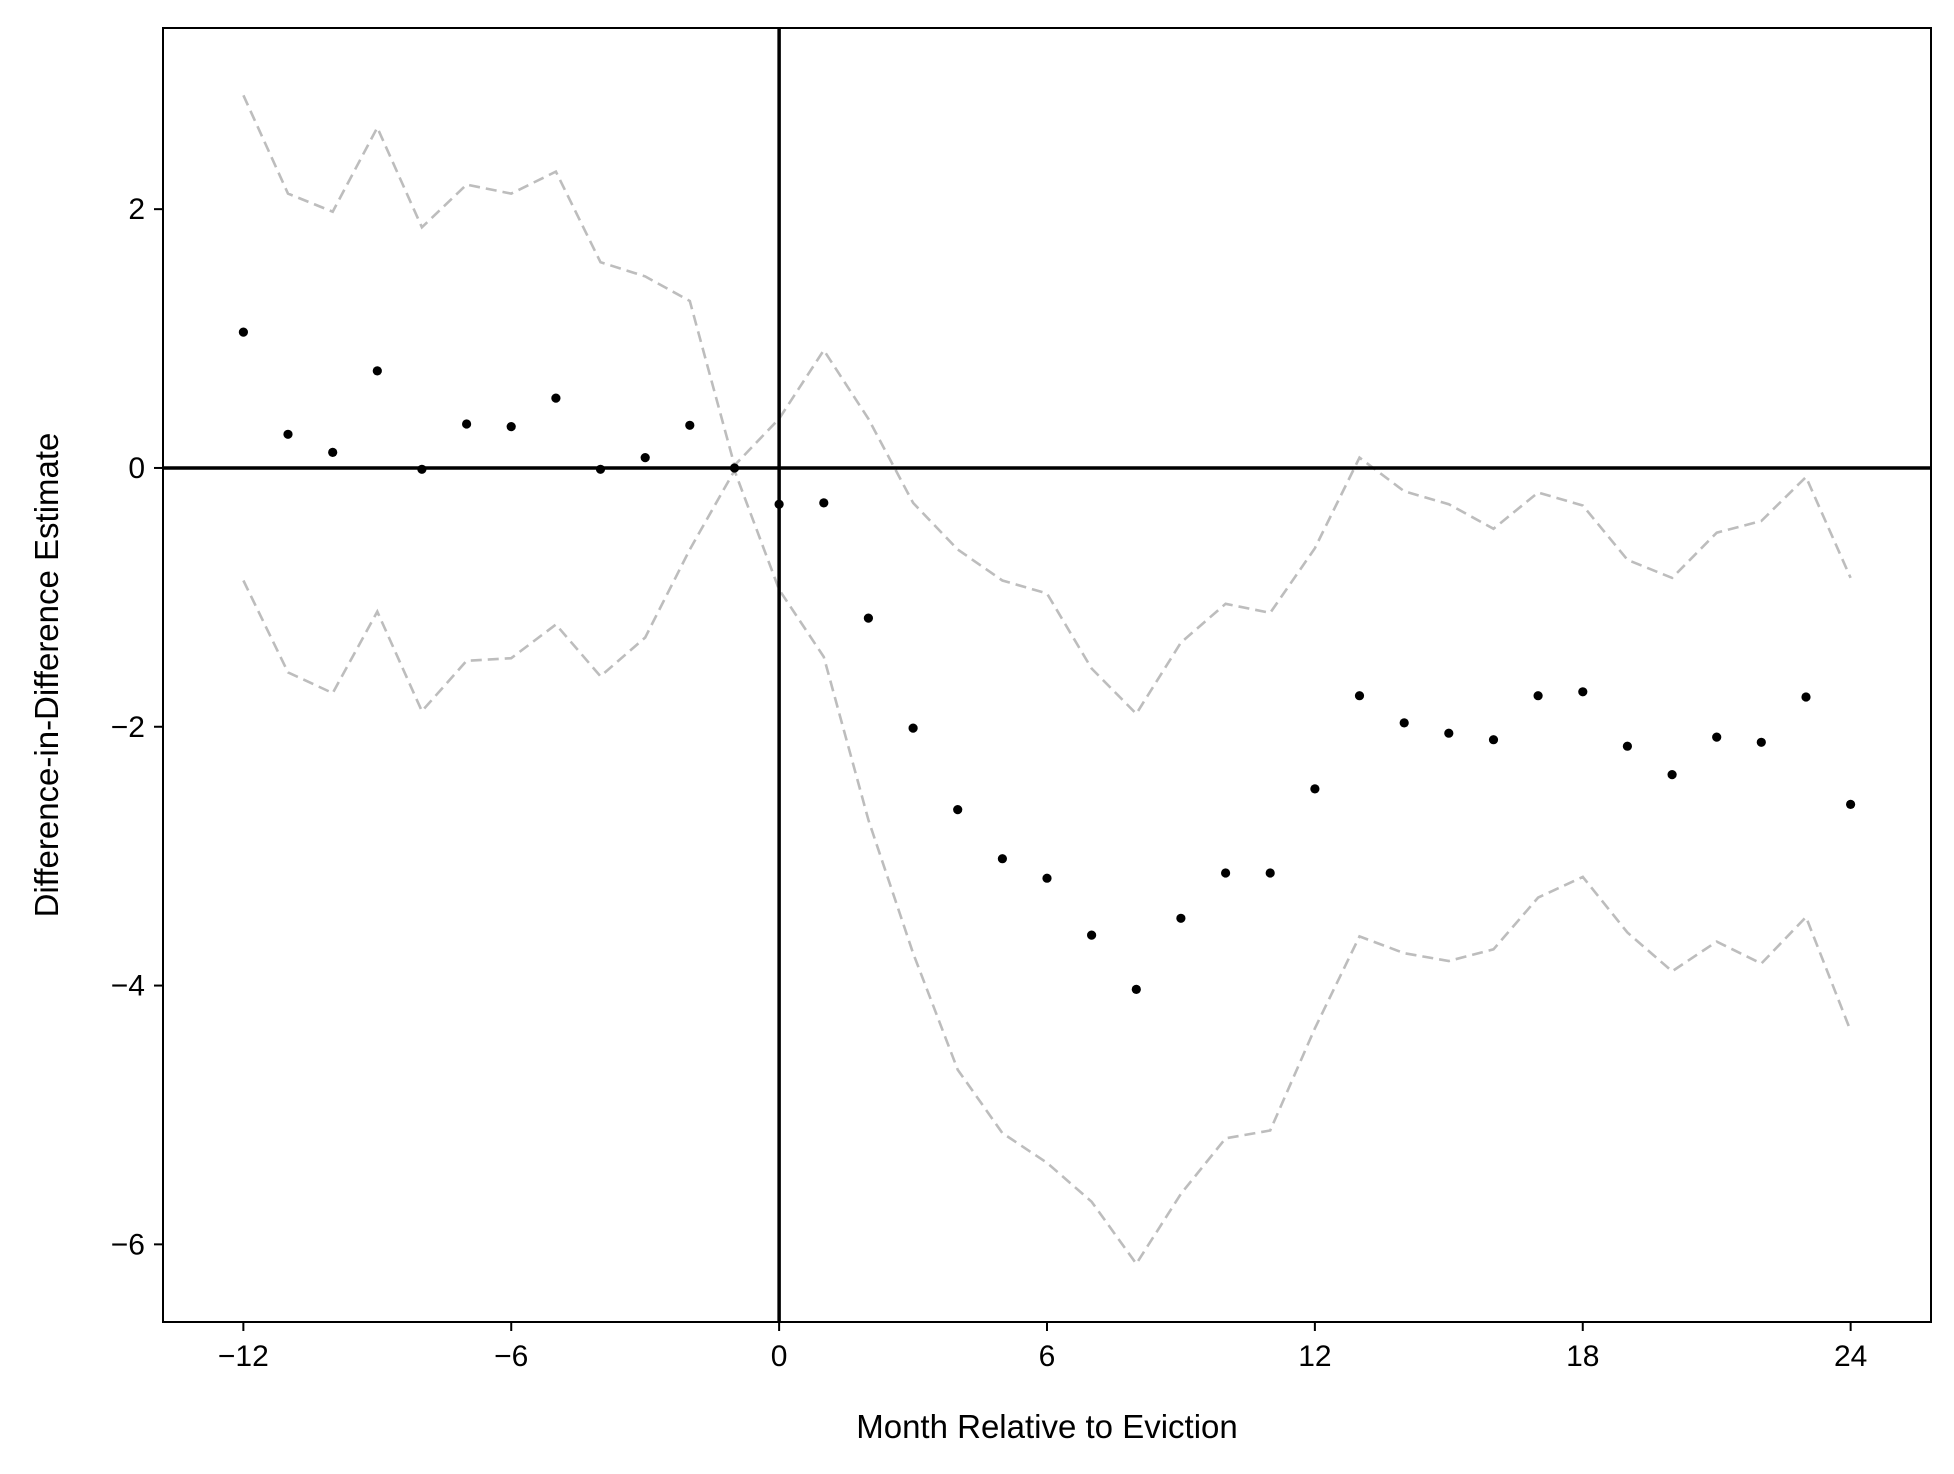  What do you see at coordinates (1850, 1356) in the screenshot?
I see `x-tick-label: 24` at bounding box center [1850, 1356].